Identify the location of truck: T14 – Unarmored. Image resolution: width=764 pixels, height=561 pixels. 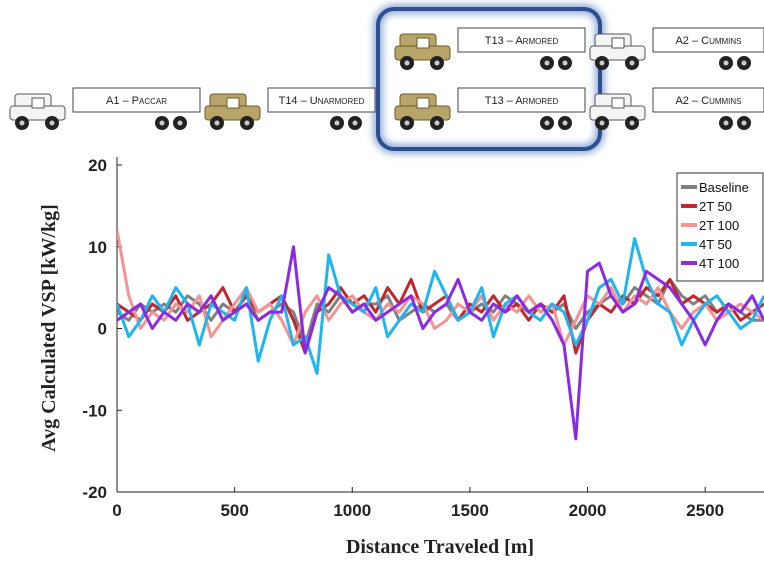
(290, 108).